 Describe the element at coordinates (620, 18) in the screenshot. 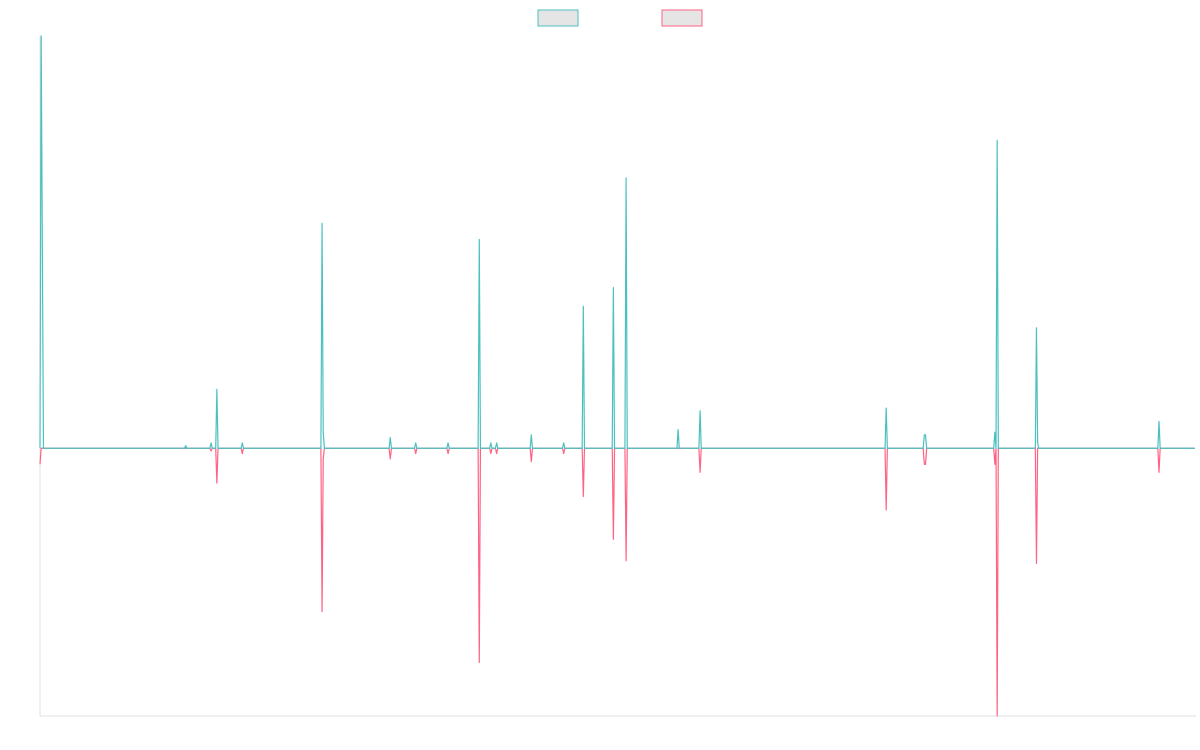

I see `legend` at that location.